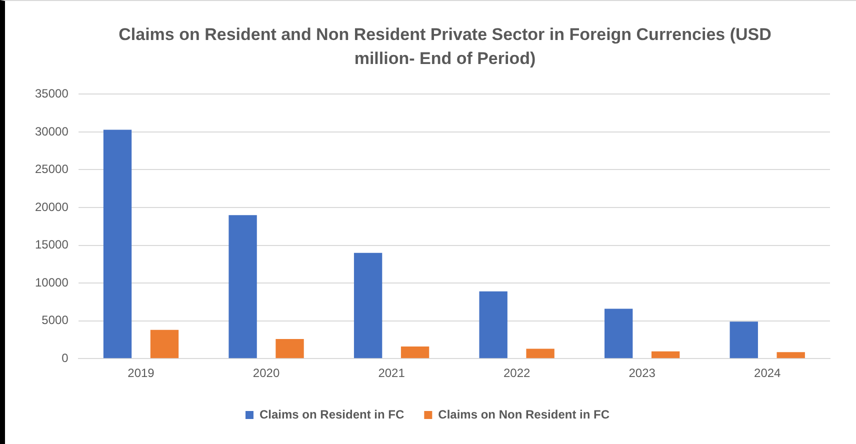  I want to click on y-tick-label: 25000, so click(51, 169).